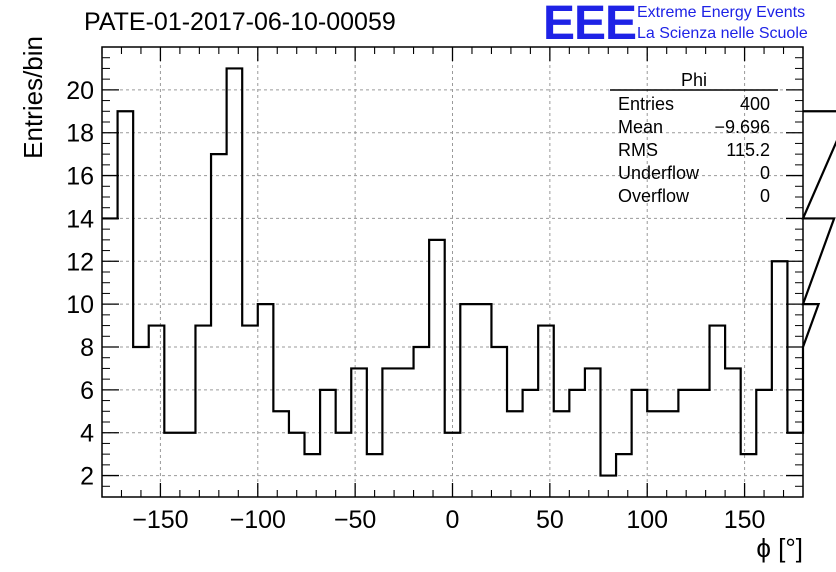 The image size is (836, 572). What do you see at coordinates (80, 305) in the screenshot?
I see `y-tick-label: 10` at bounding box center [80, 305].